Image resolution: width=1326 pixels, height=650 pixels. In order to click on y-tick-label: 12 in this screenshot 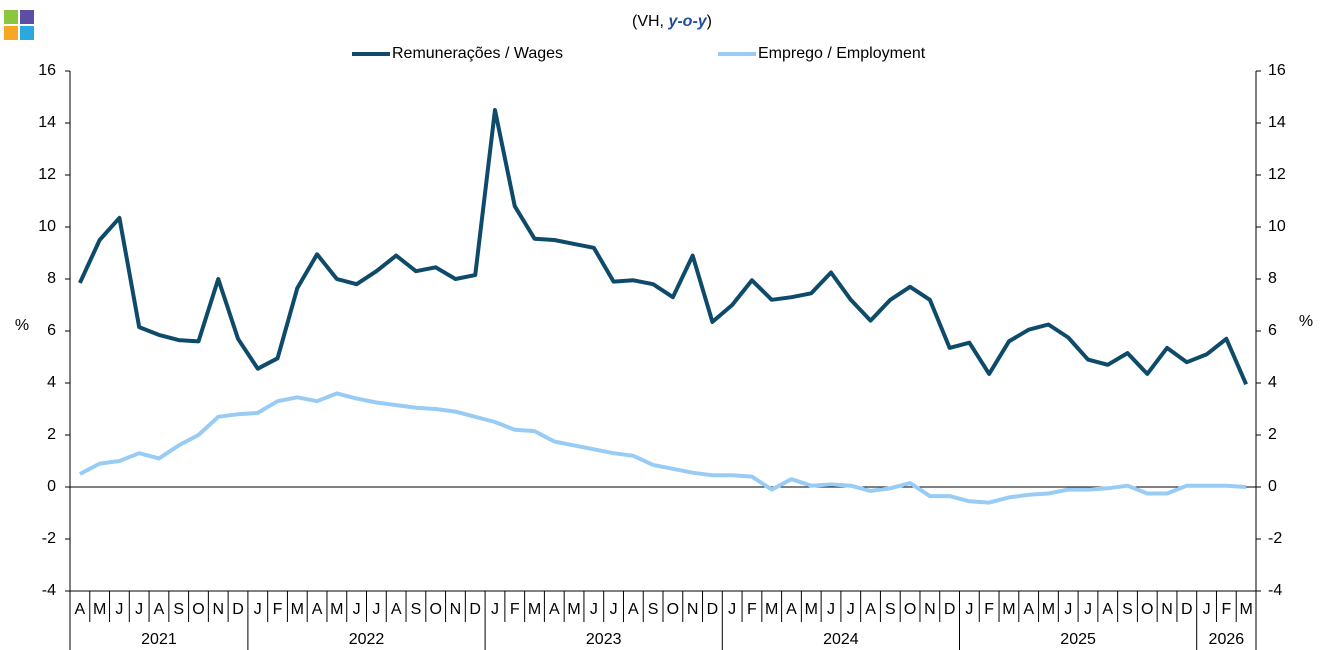, I will do `click(47, 174)`.